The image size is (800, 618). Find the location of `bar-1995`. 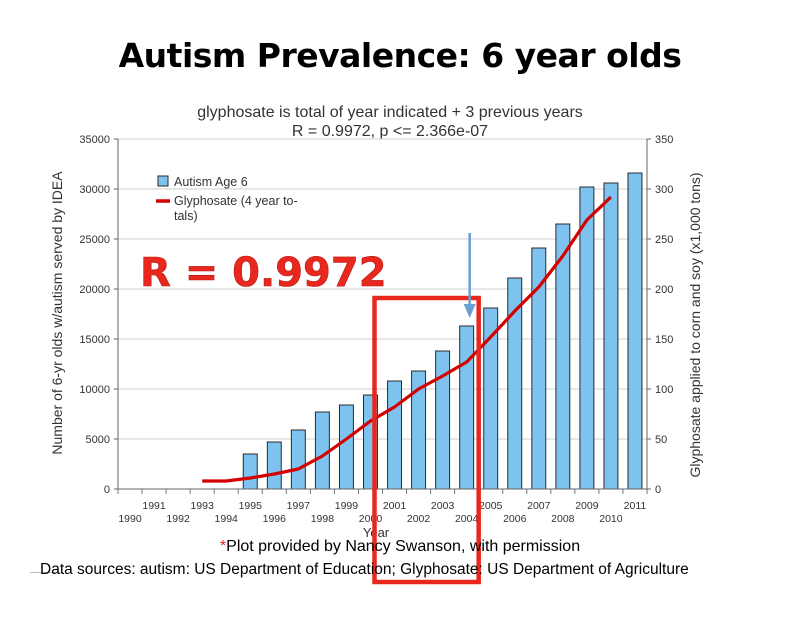

bar-1995 is located at coordinates (250, 471).